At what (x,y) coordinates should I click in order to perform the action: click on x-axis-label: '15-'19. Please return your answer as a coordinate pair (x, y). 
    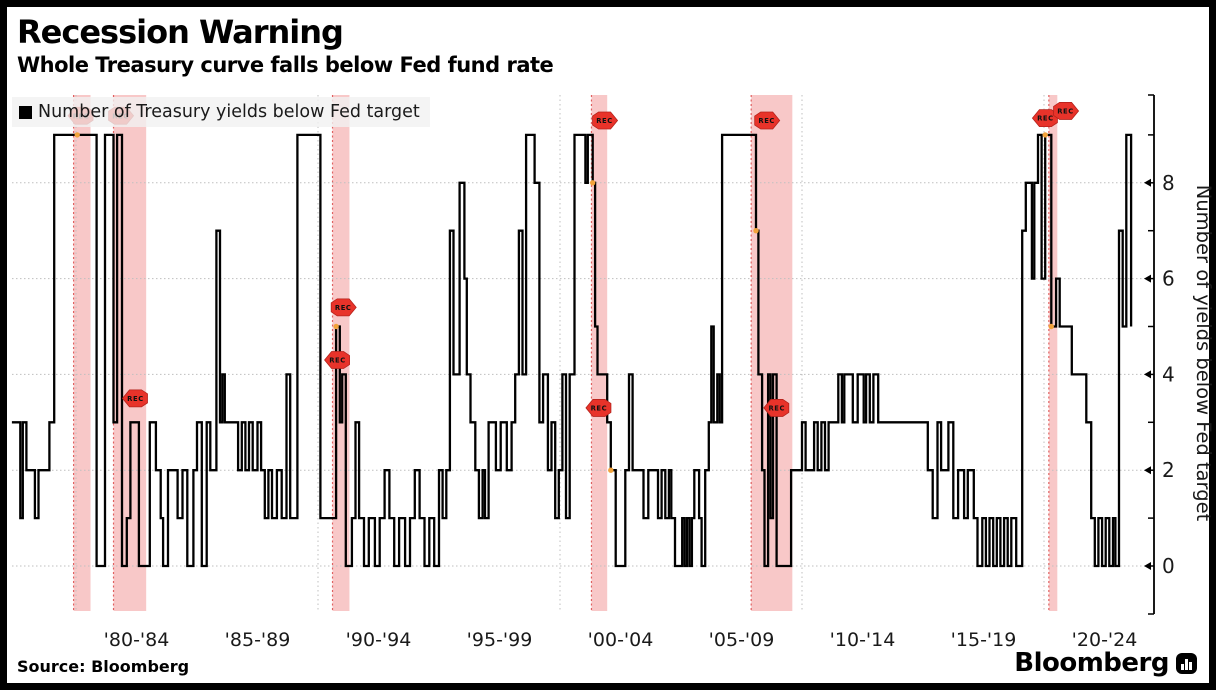
    Looking at the image, I should click on (984, 640).